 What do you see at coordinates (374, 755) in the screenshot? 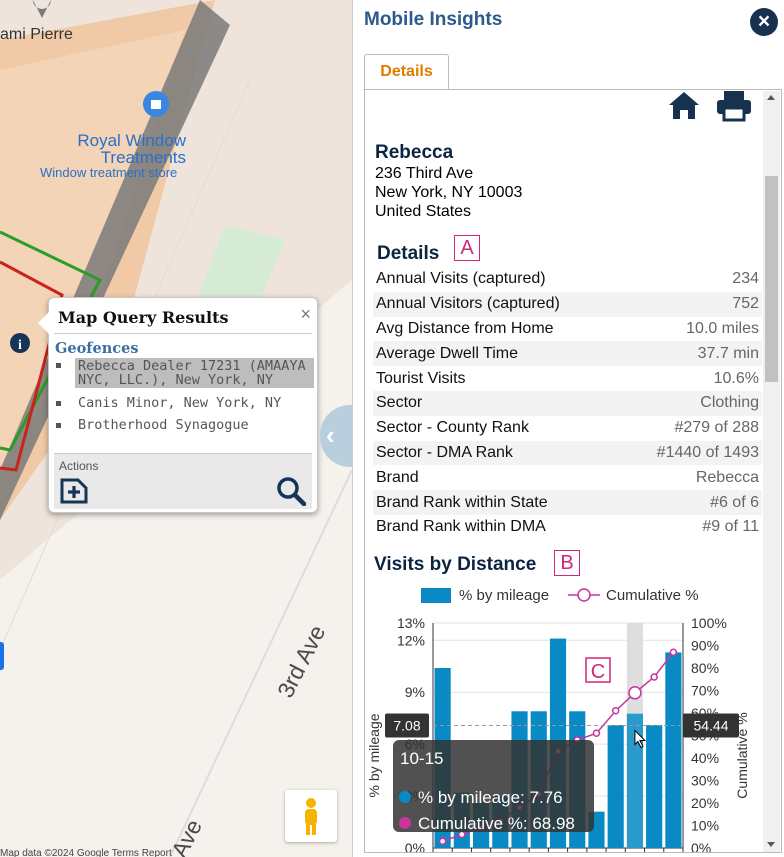
I see `y-axis-title: % by mileage` at bounding box center [374, 755].